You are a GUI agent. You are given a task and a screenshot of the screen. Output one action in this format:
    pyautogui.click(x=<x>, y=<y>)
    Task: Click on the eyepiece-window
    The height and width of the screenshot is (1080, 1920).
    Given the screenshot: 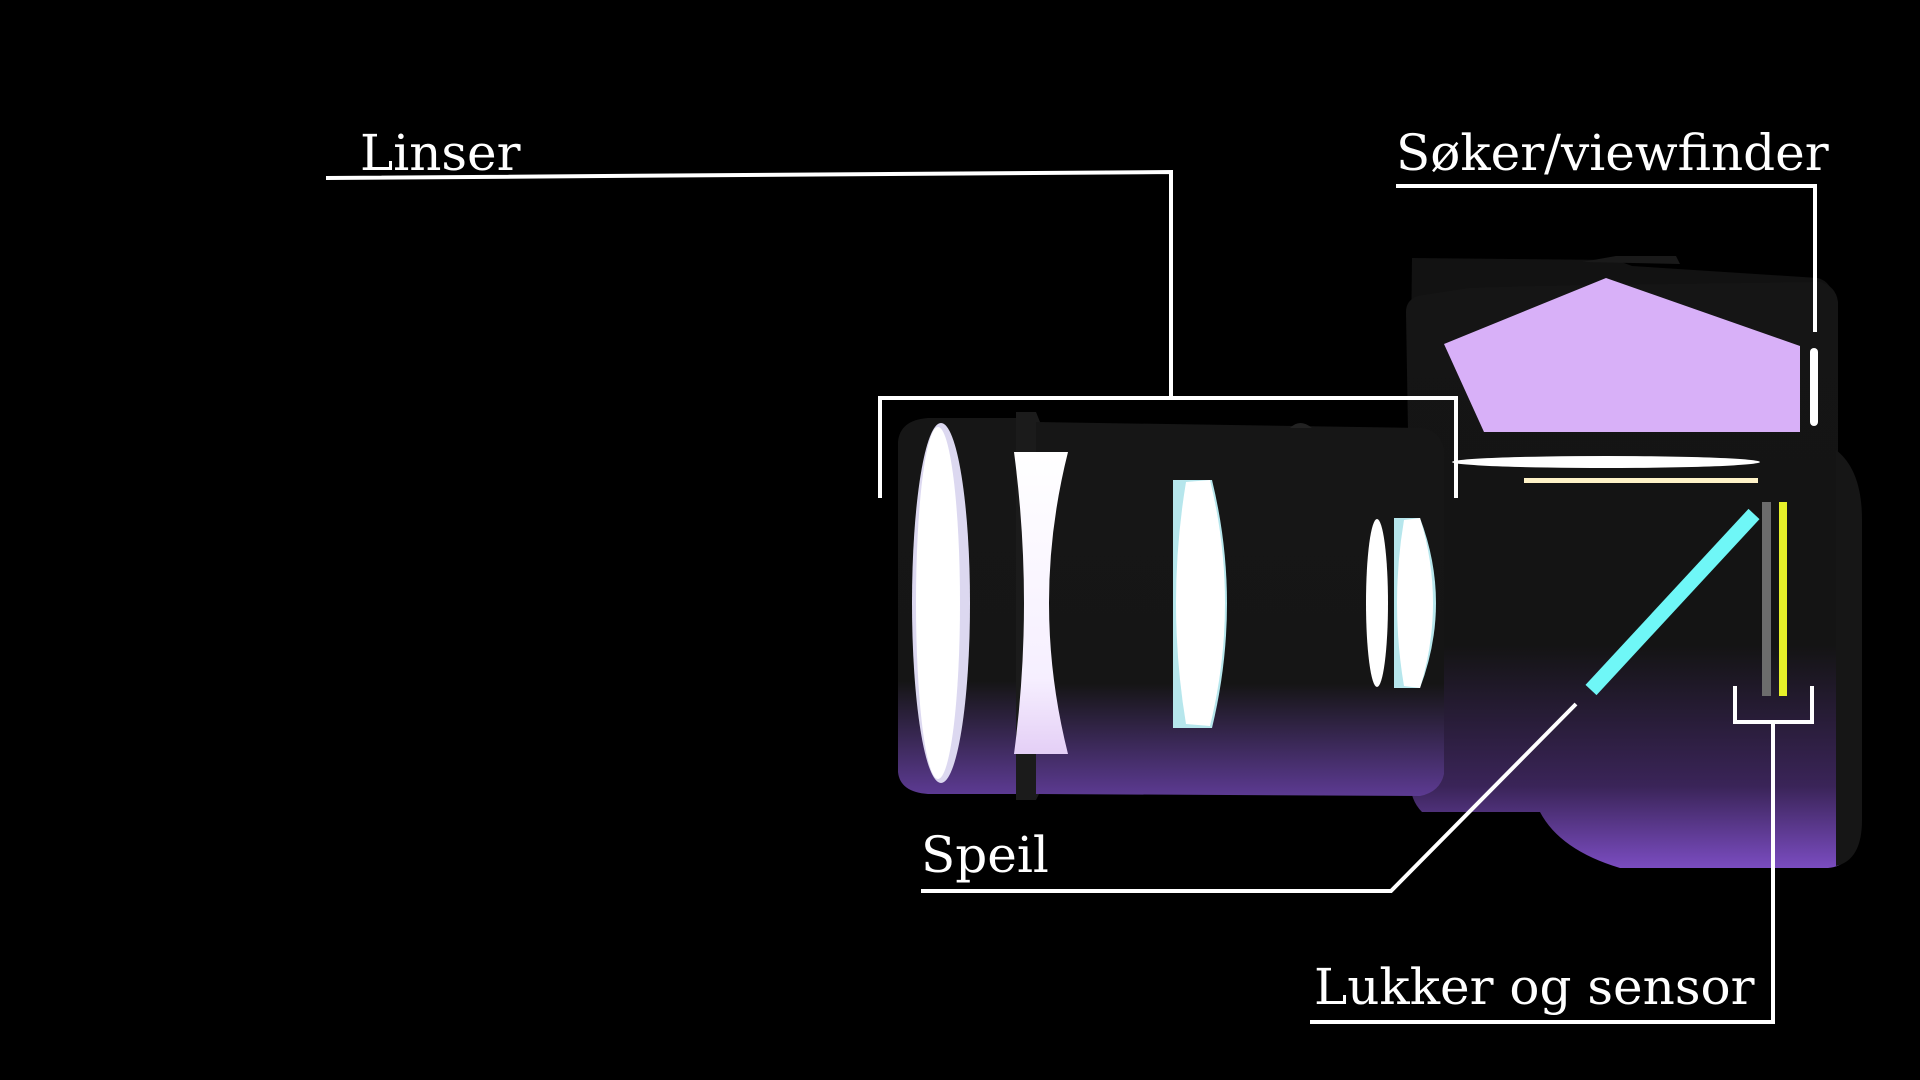 What is the action you would take?
    pyautogui.click(x=1814, y=387)
    